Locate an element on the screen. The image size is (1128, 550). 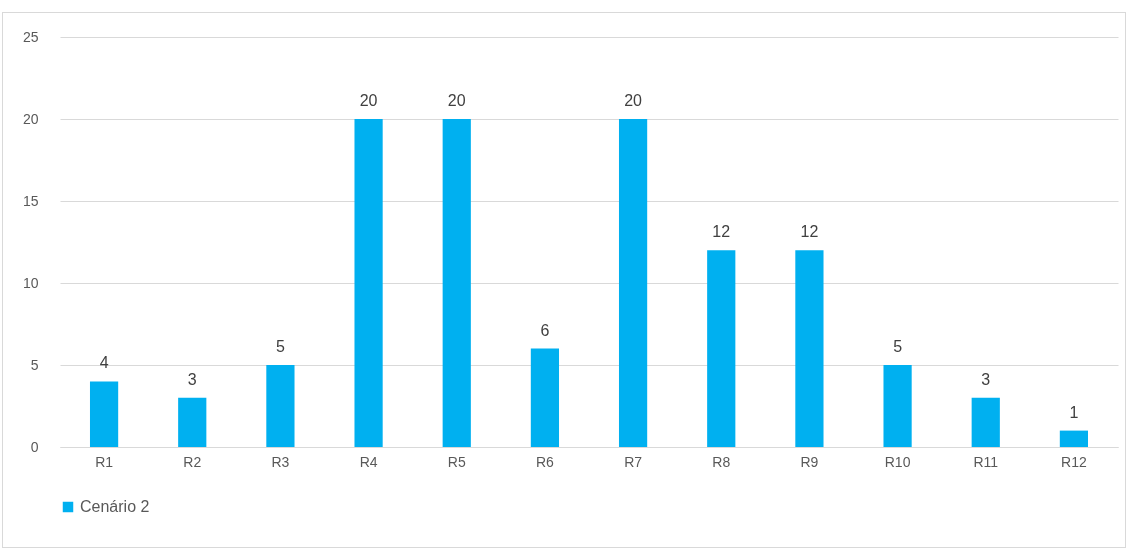
x-tick-label: R8 is located at coordinates (721, 461).